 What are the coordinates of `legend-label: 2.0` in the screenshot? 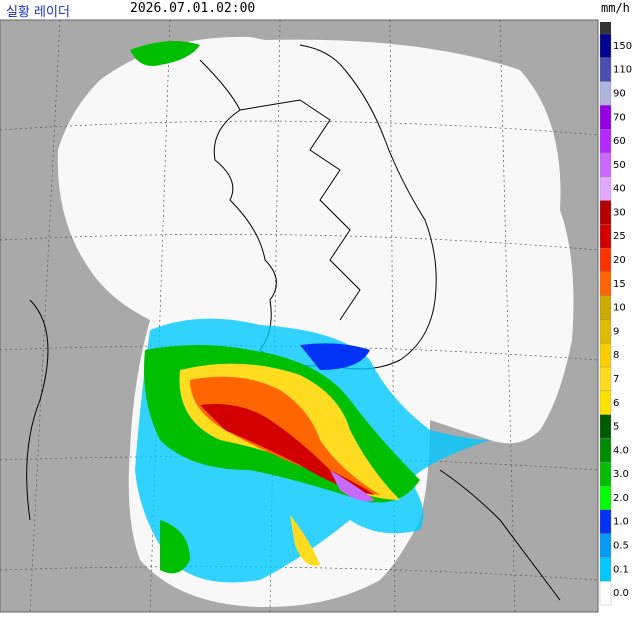 It's located at (621, 498).